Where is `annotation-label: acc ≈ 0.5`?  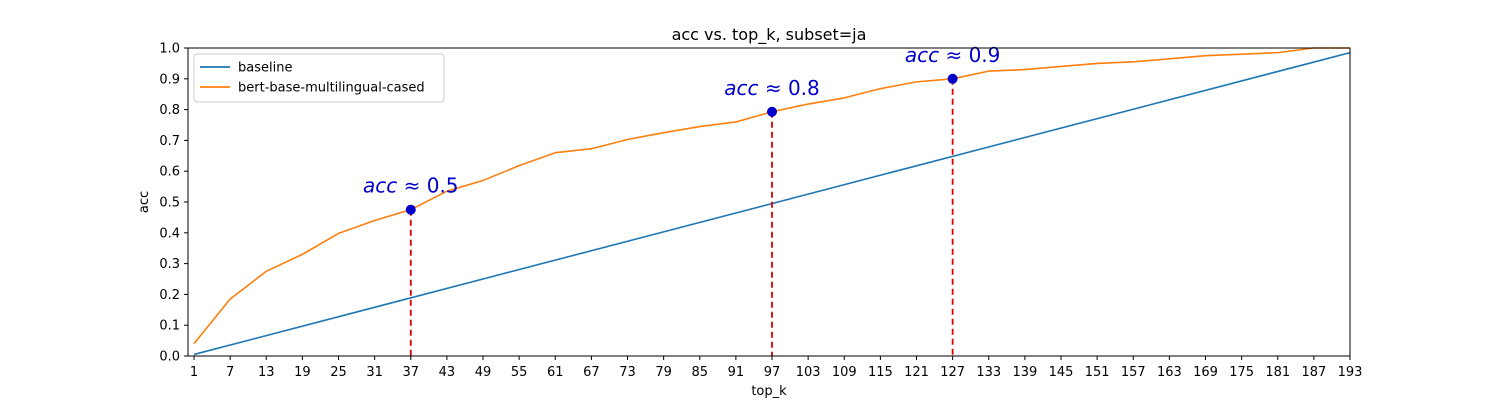
annotation-label: acc ≈ 0.5 is located at coordinates (411, 186).